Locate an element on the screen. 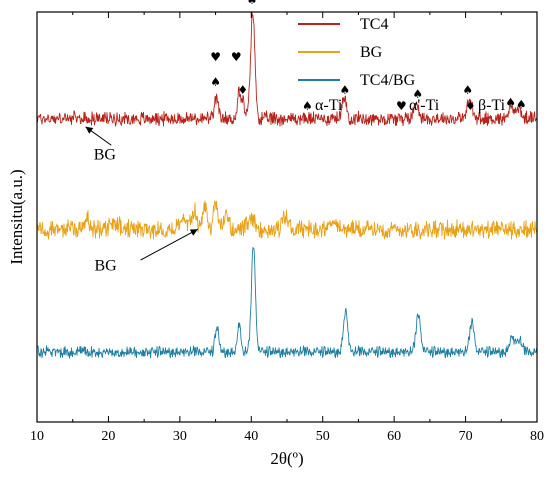  annotation-layer: BG BG is located at coordinates (141, 200).